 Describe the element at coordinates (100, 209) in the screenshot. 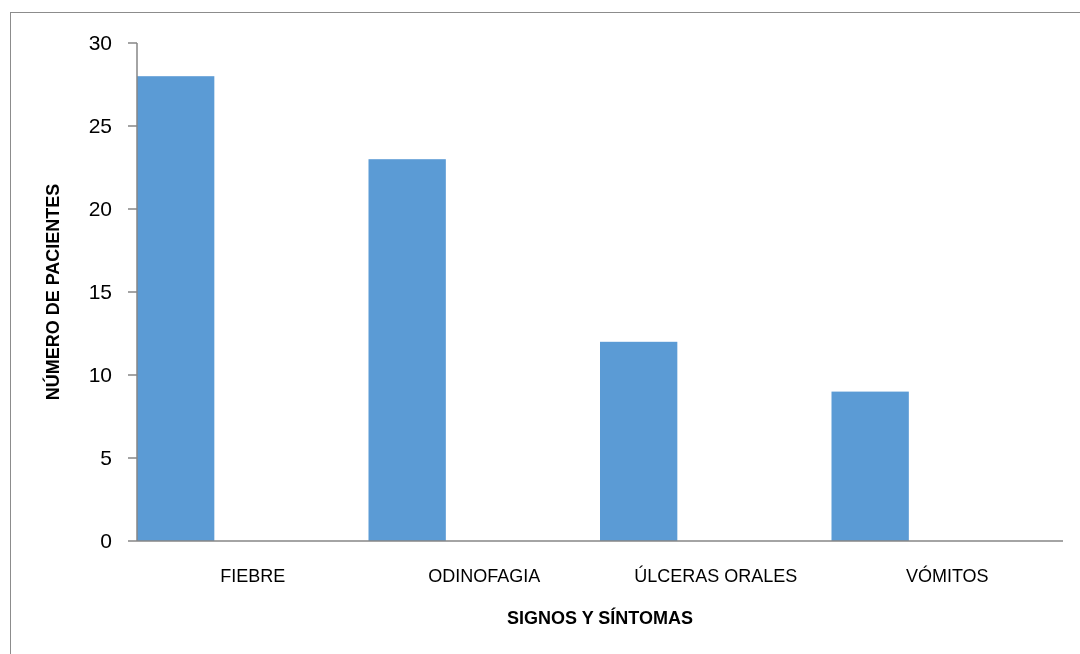

I see `y-tick-label: 20` at that location.